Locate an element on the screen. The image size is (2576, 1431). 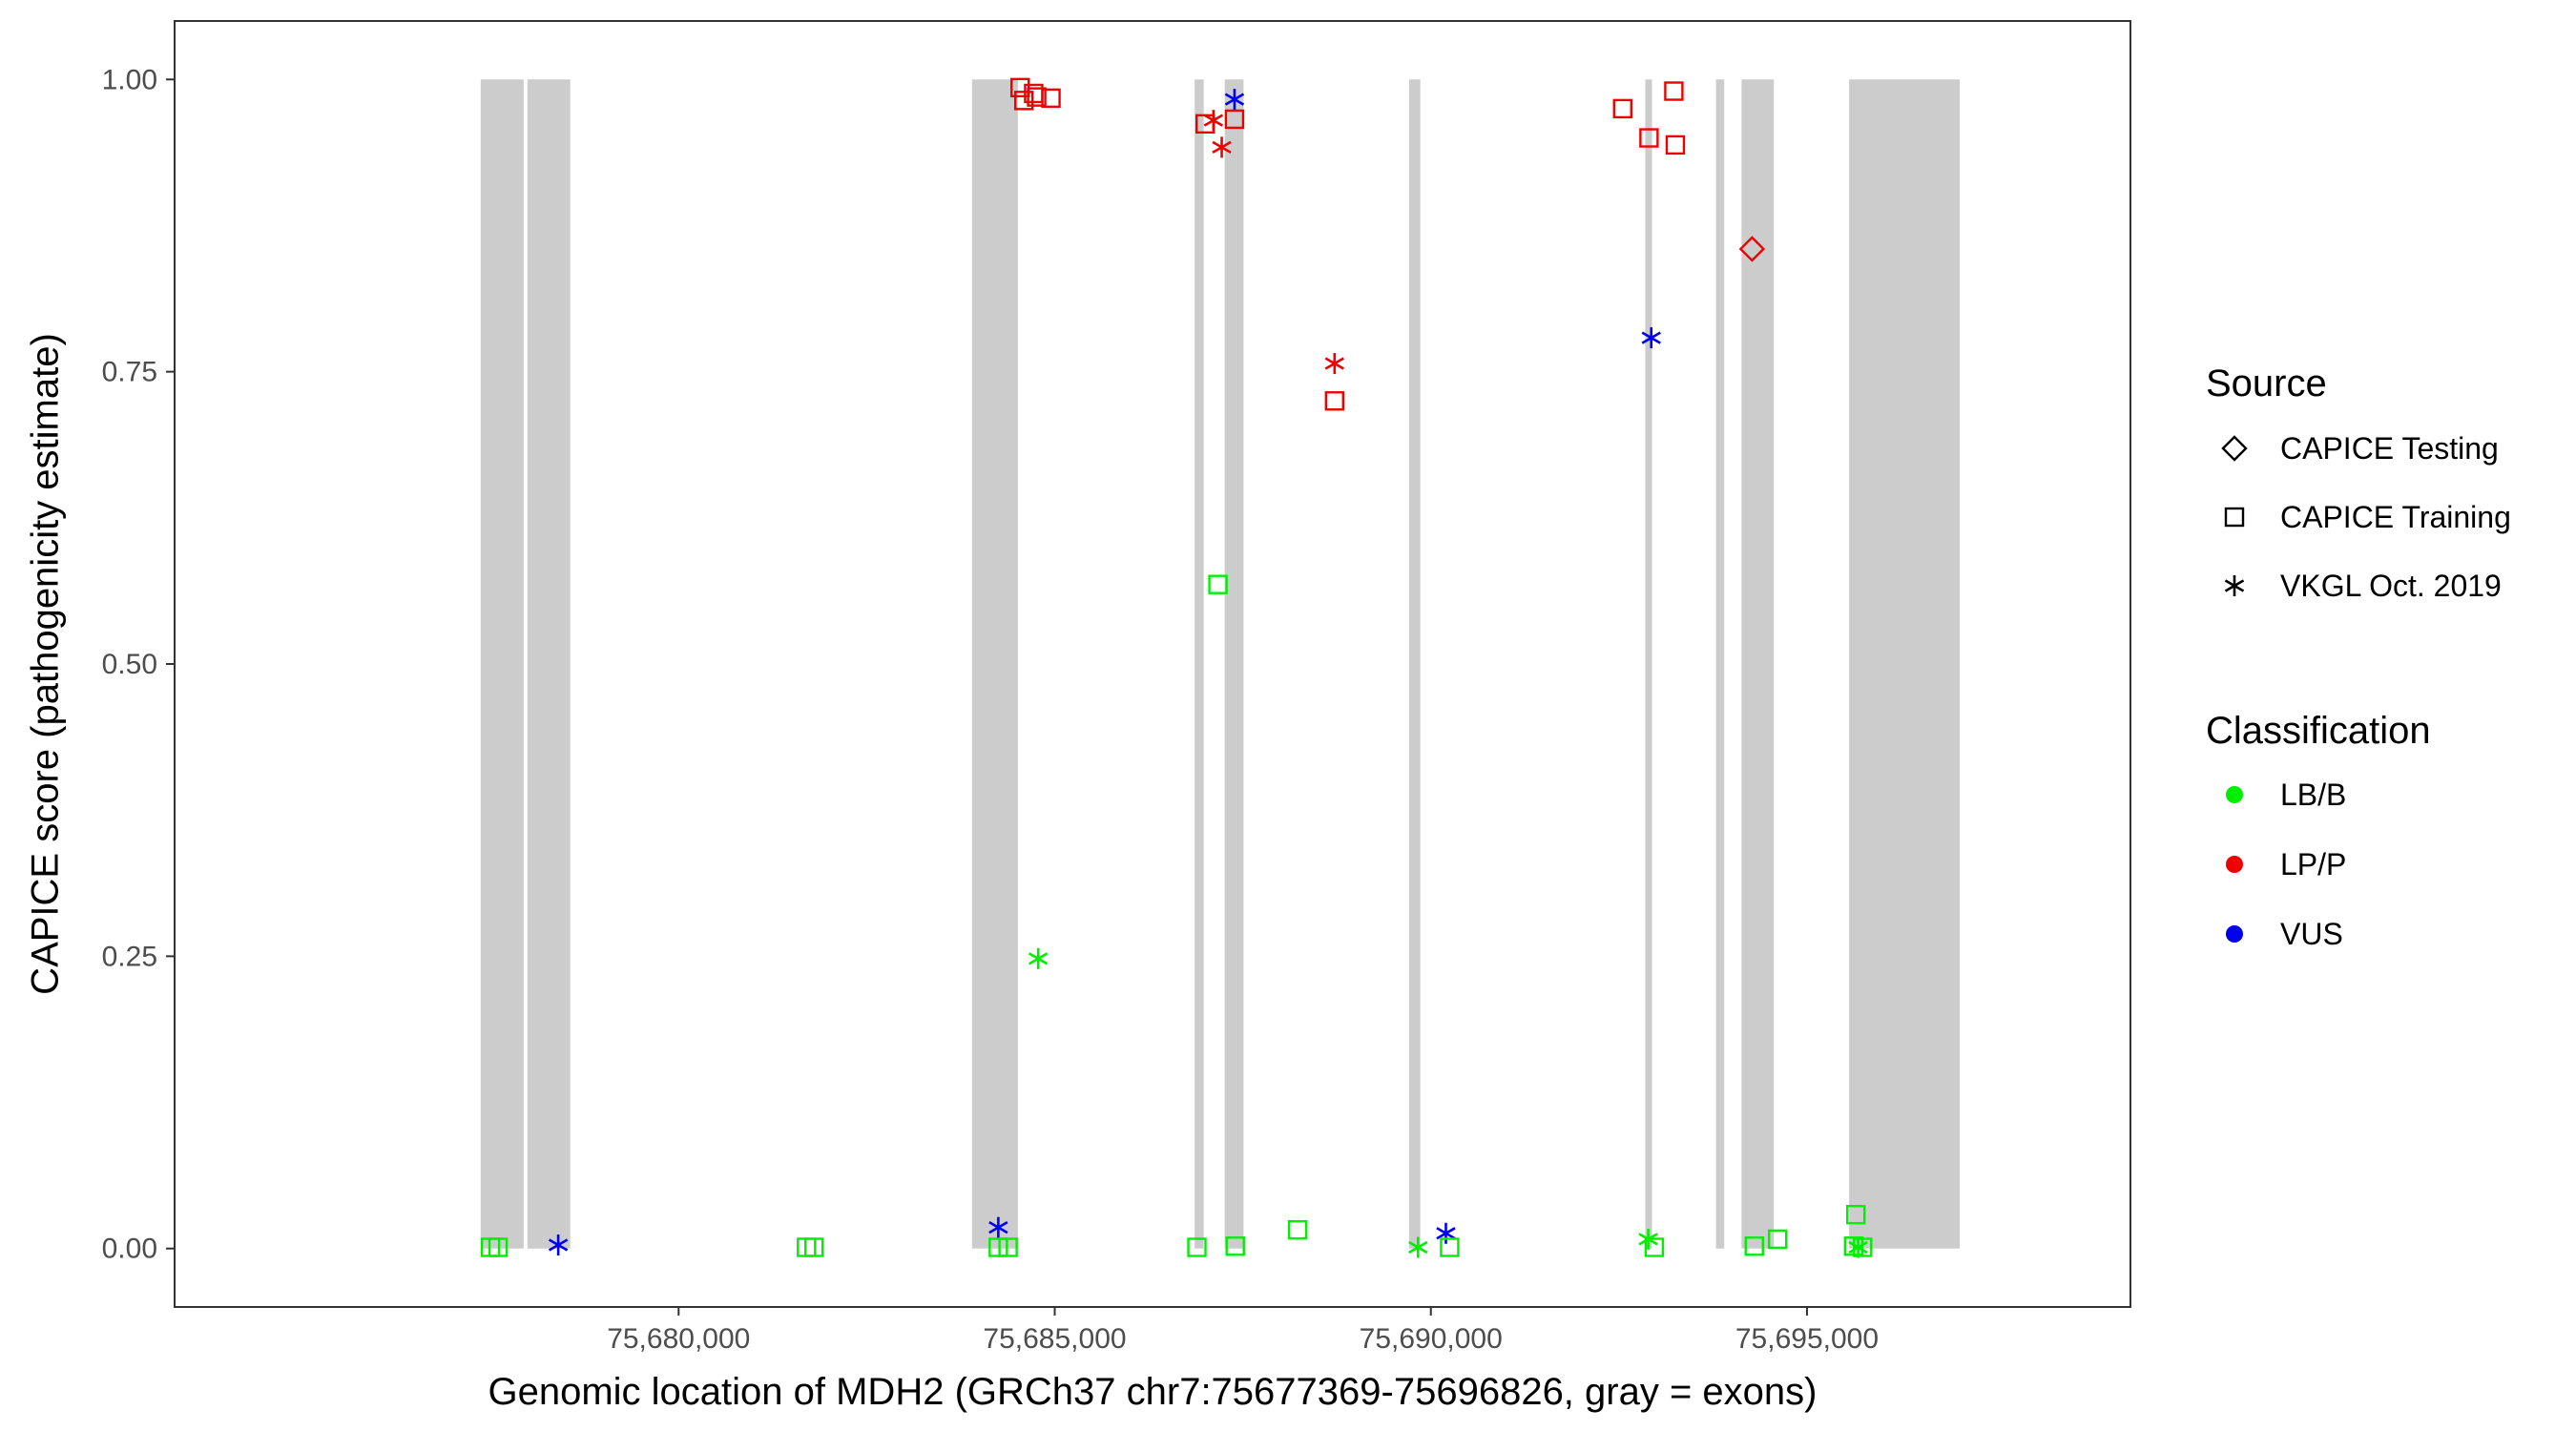
legend-key-square is located at coordinates (2234, 517).